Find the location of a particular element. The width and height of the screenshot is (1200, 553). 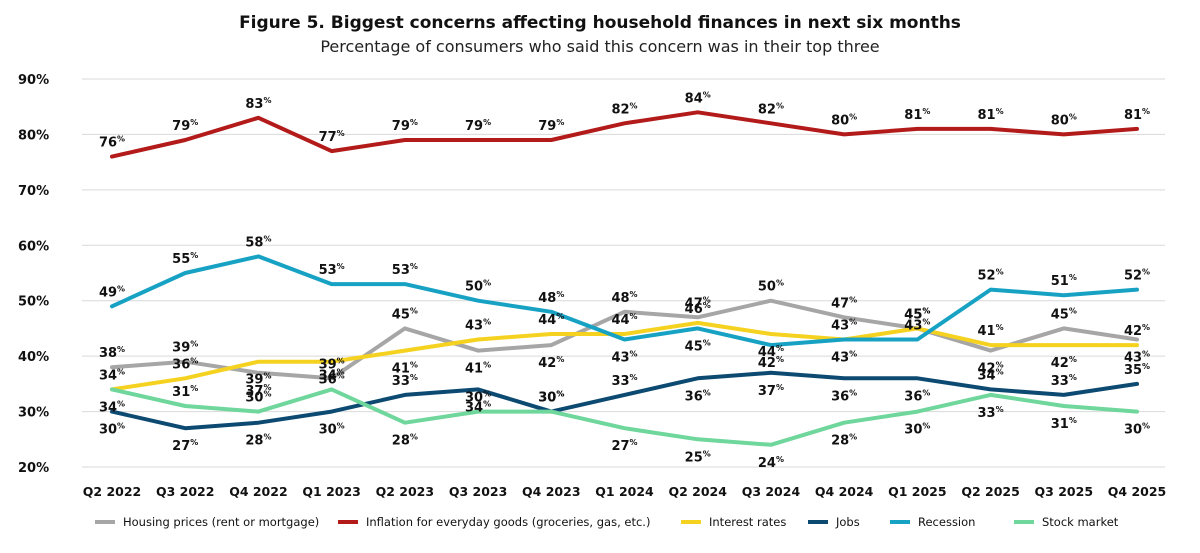

x-tick-label: Q2 2024 is located at coordinates (697, 491).